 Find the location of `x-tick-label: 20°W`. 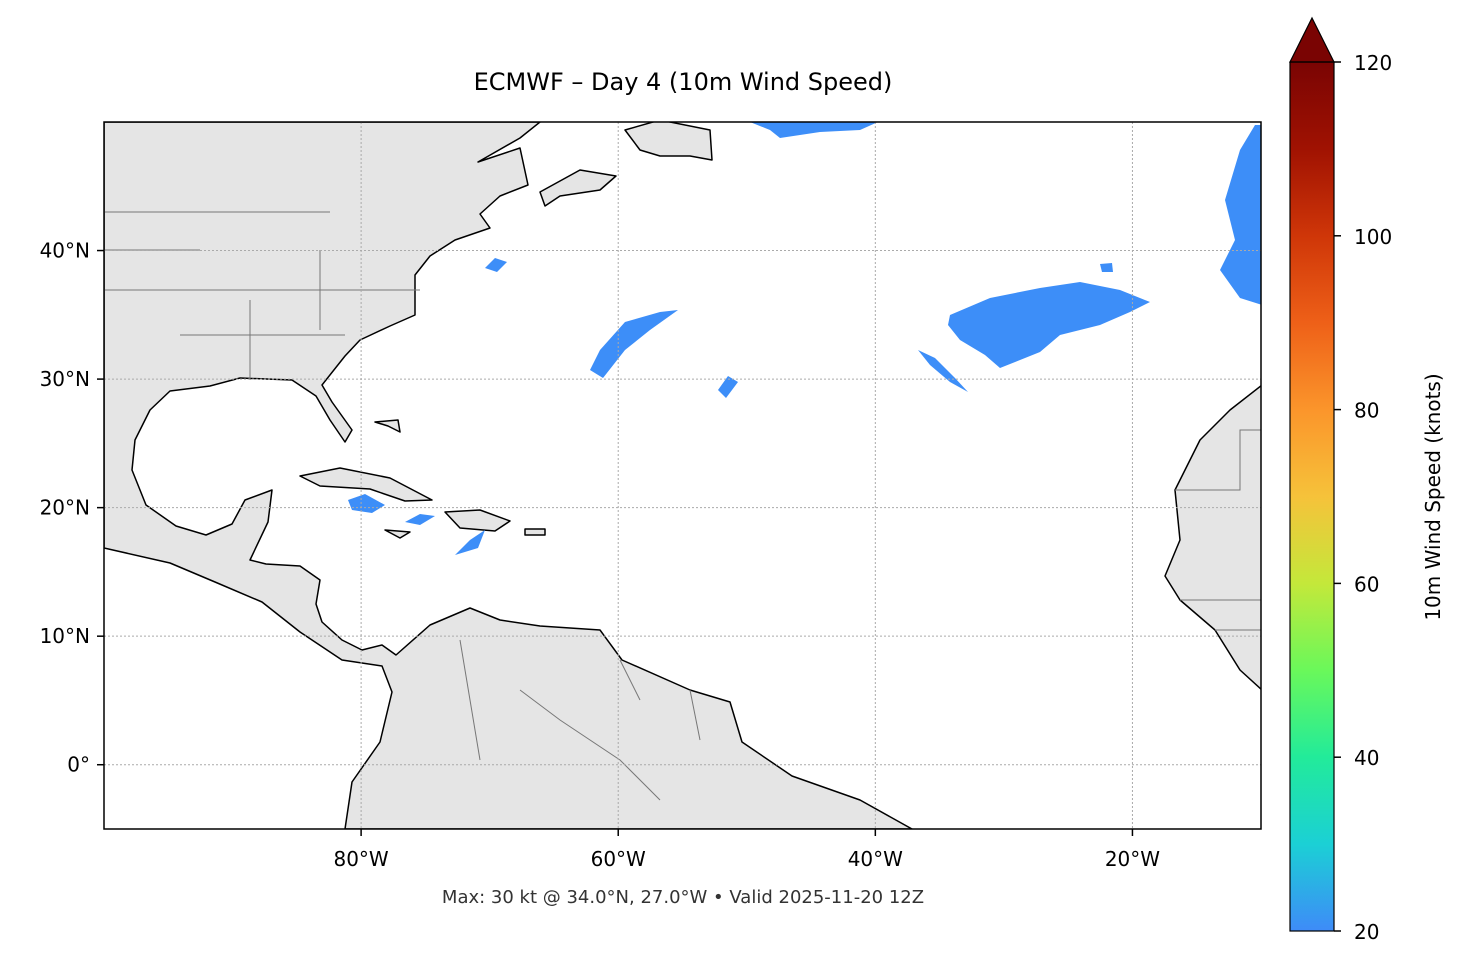

x-tick-label: 20°W is located at coordinates (1132, 859).